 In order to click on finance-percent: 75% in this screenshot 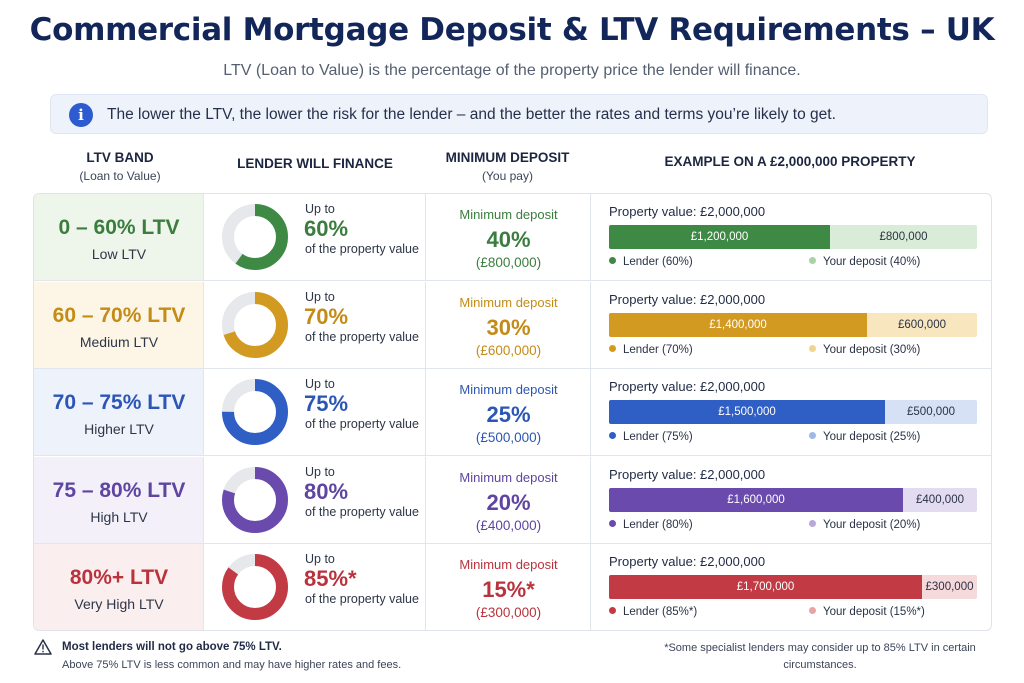, I will do `click(326, 403)`.